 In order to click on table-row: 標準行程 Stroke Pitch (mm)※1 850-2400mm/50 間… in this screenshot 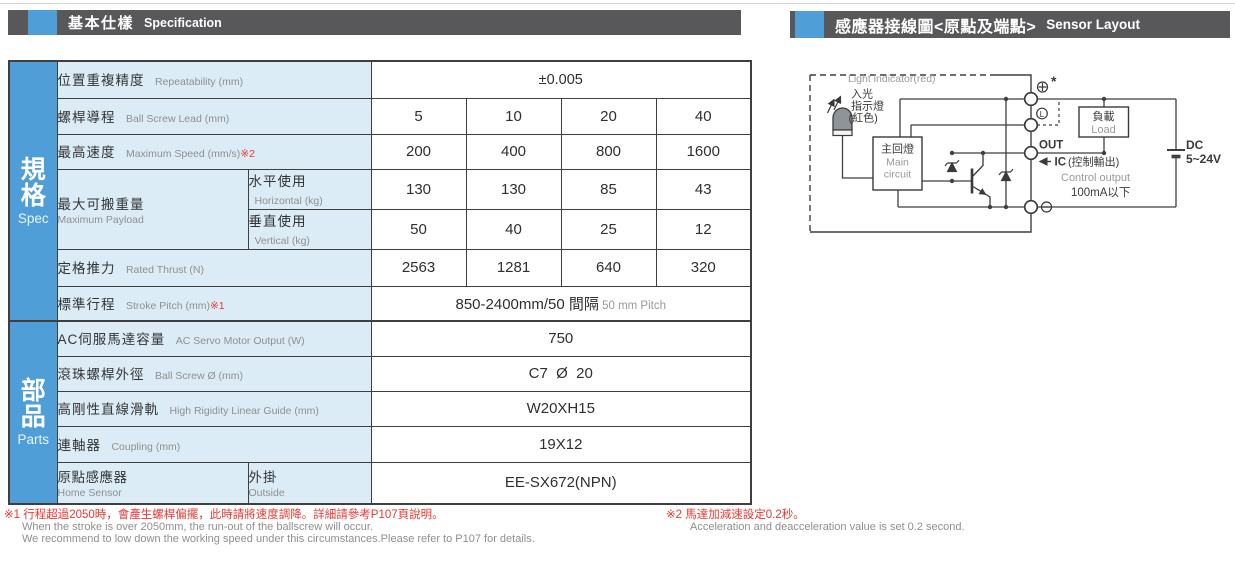, I will do `click(380, 303)`.